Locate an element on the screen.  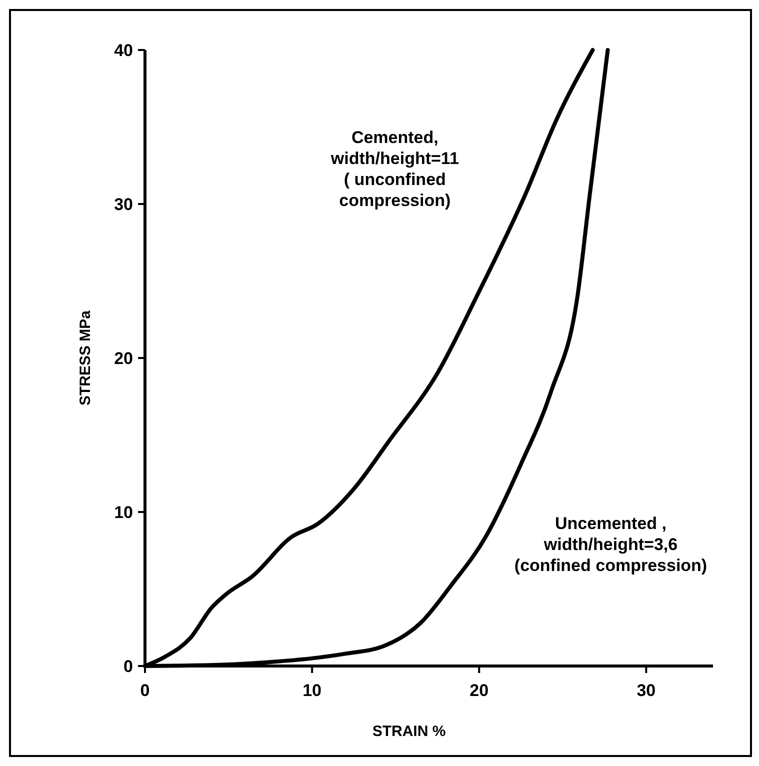
y-tick-label: 10 is located at coordinates (123, 512).